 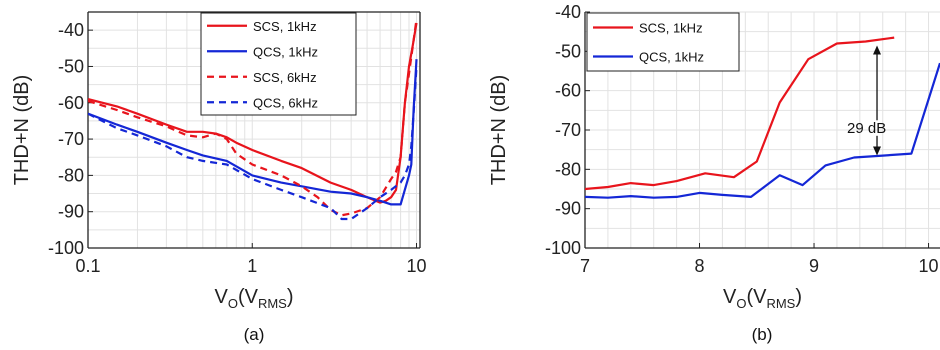 I want to click on panel-caption: (a), so click(x=254, y=334).